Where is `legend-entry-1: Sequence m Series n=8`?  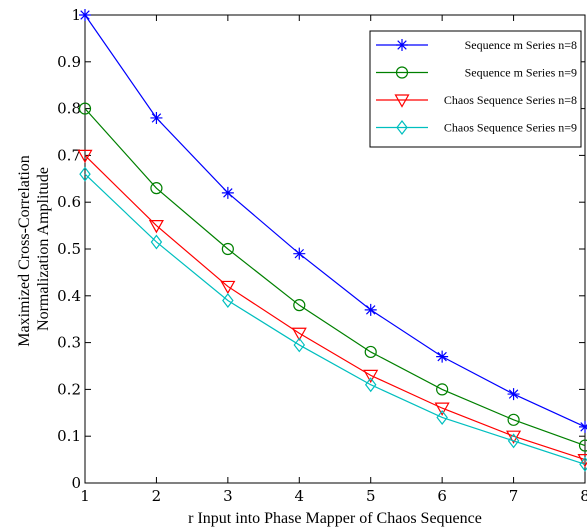 legend-entry-1: Sequence m Series n=8 is located at coordinates (476, 45).